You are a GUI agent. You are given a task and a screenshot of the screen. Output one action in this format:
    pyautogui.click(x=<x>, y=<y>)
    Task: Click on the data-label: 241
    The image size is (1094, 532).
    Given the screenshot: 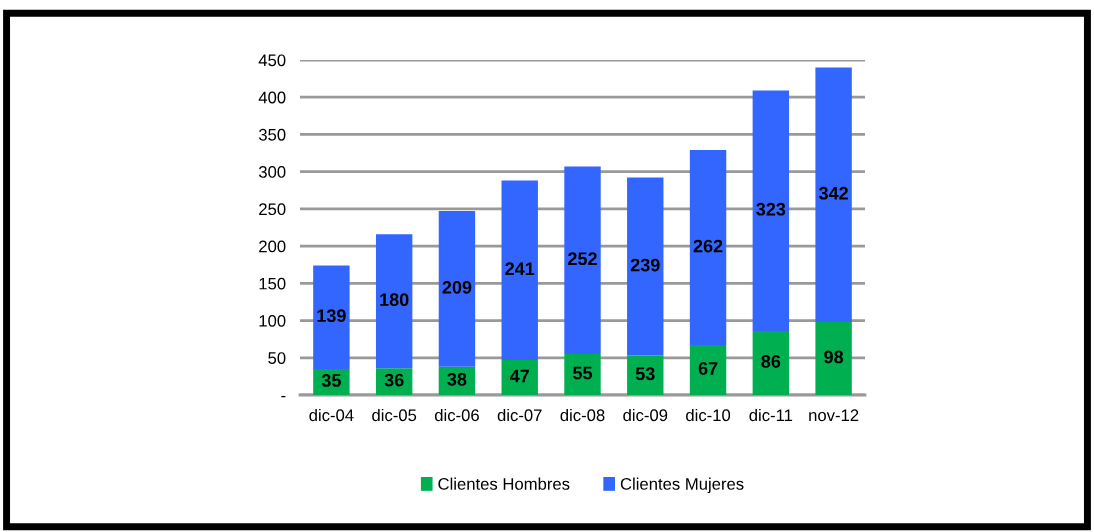 What is the action you would take?
    pyautogui.click(x=520, y=268)
    